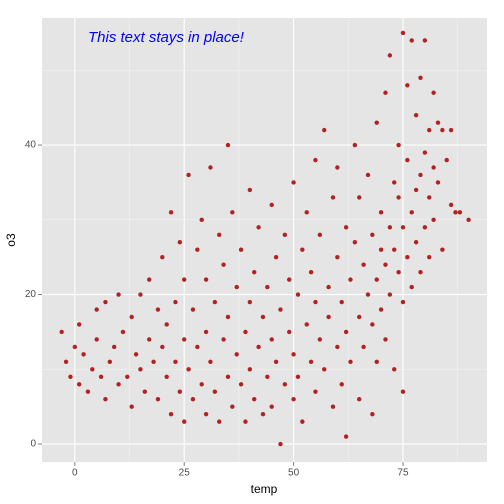 The width and height of the screenshot is (504, 504). What do you see at coordinates (31, 294) in the screenshot?
I see `y-tick-label: 20` at bounding box center [31, 294].